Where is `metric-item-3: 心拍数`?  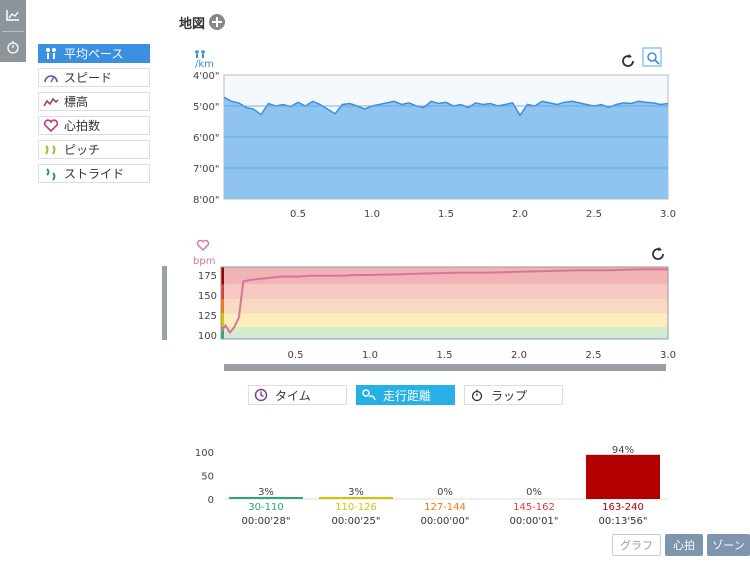
metric-item-3: 心拍数 is located at coordinates (94, 125).